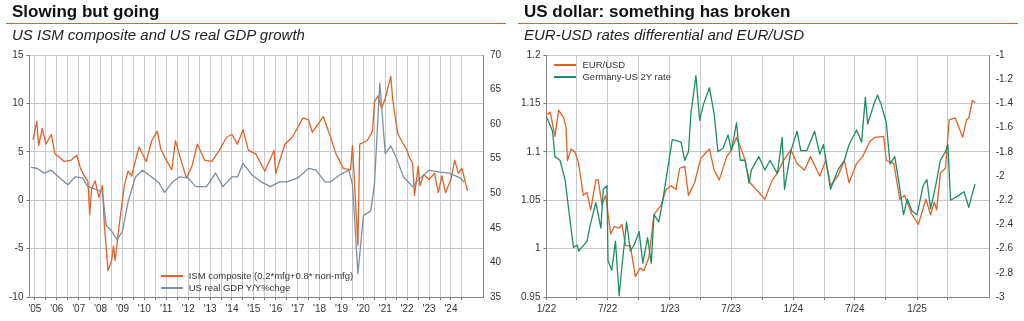 This screenshot has width=1024, height=321. What do you see at coordinates (1004, 78) in the screenshot?
I see `y2-tick-label: -1.2` at bounding box center [1004, 78].